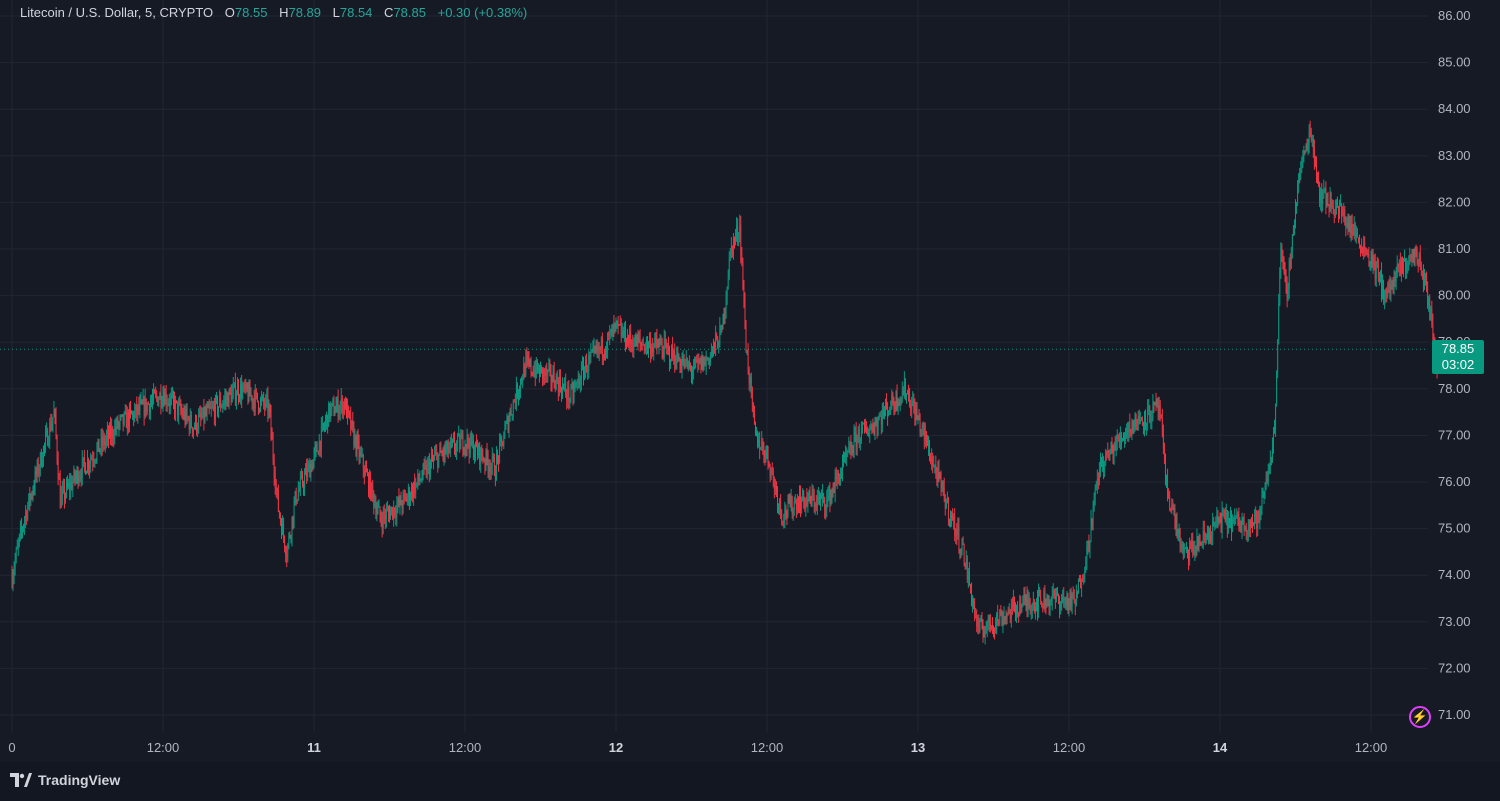 The height and width of the screenshot is (801, 1500). What do you see at coordinates (117, 12) in the screenshot?
I see `symbol-title: Litecoin / U.S. Dollar, 5, CRYPTO` at bounding box center [117, 12].